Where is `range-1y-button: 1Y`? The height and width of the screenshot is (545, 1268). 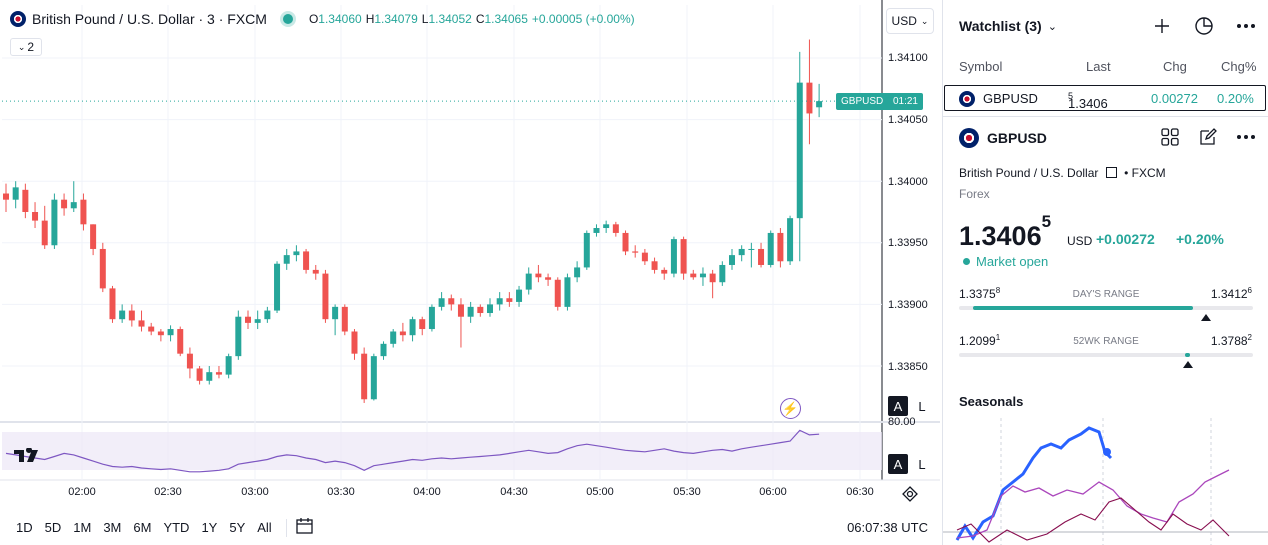
range-1y-button: 1Y is located at coordinates (209, 527).